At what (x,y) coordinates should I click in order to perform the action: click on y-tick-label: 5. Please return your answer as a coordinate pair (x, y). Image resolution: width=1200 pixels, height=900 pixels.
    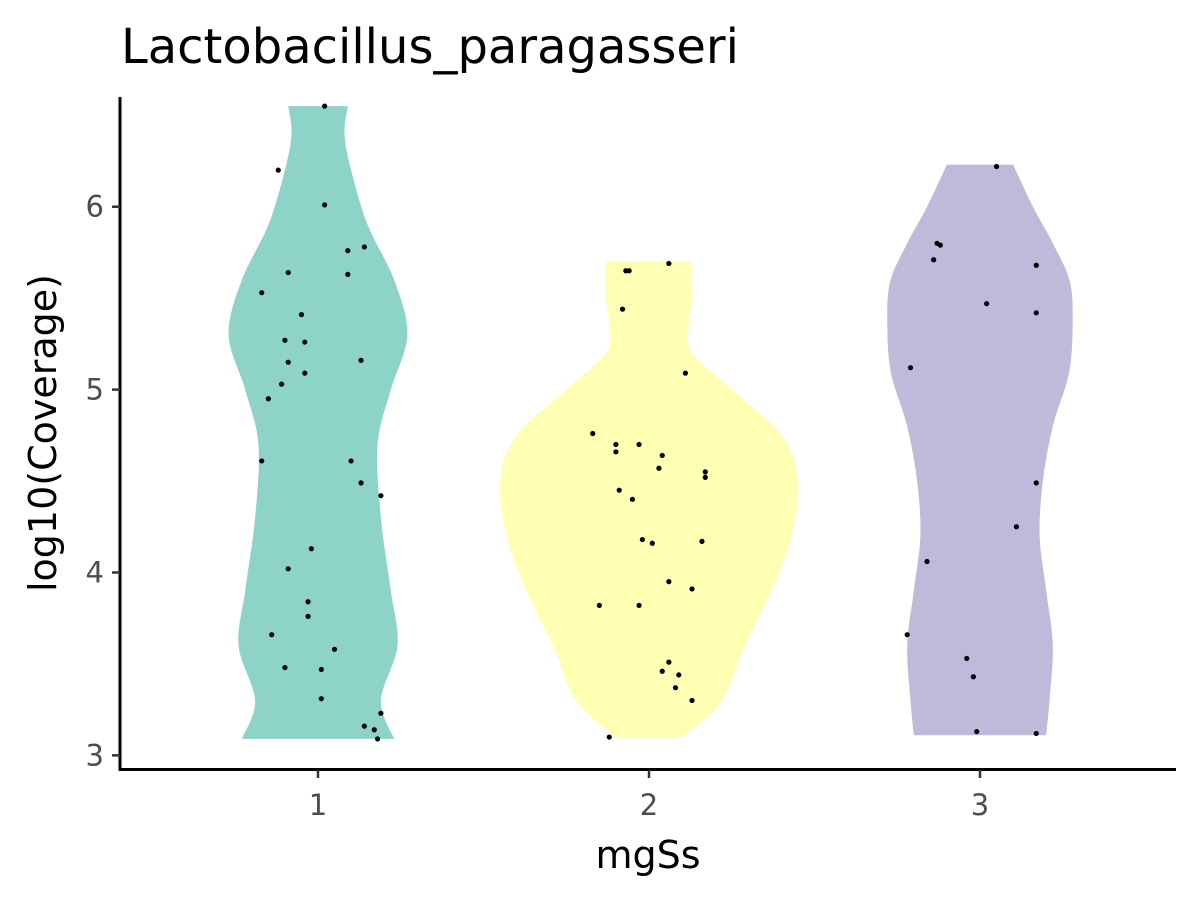
    Looking at the image, I should click on (95, 390).